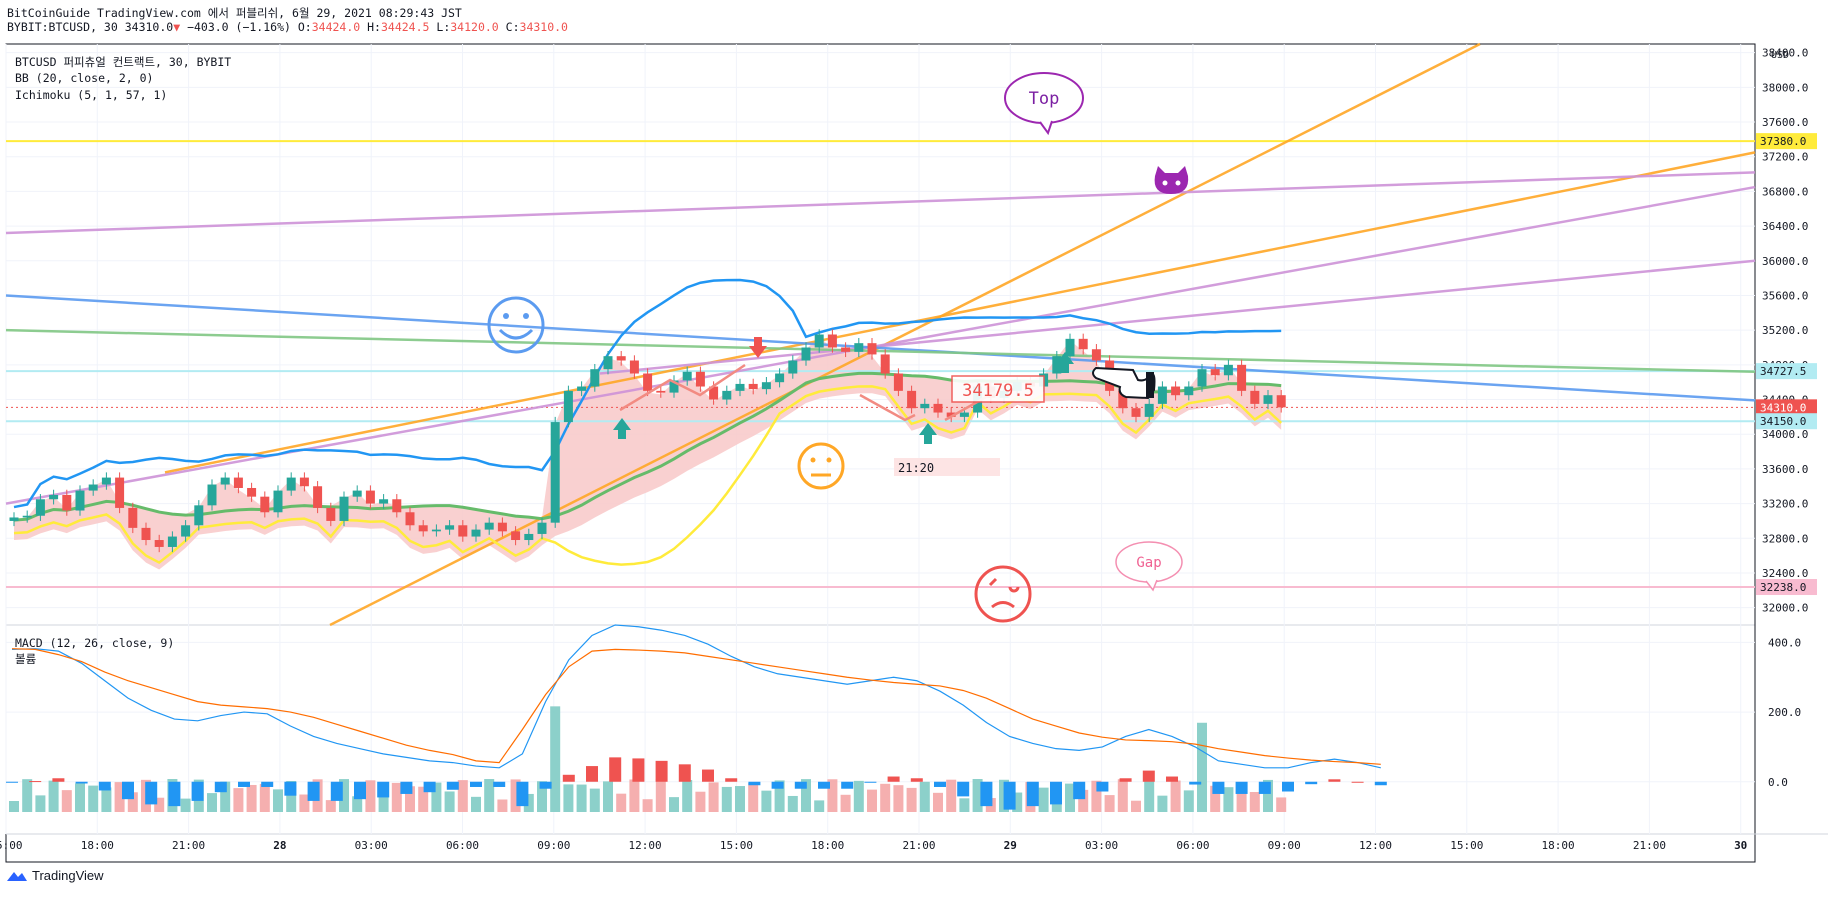 This screenshot has width=1828, height=897. I want to click on x-tick-label: 30, so click(1740, 845).